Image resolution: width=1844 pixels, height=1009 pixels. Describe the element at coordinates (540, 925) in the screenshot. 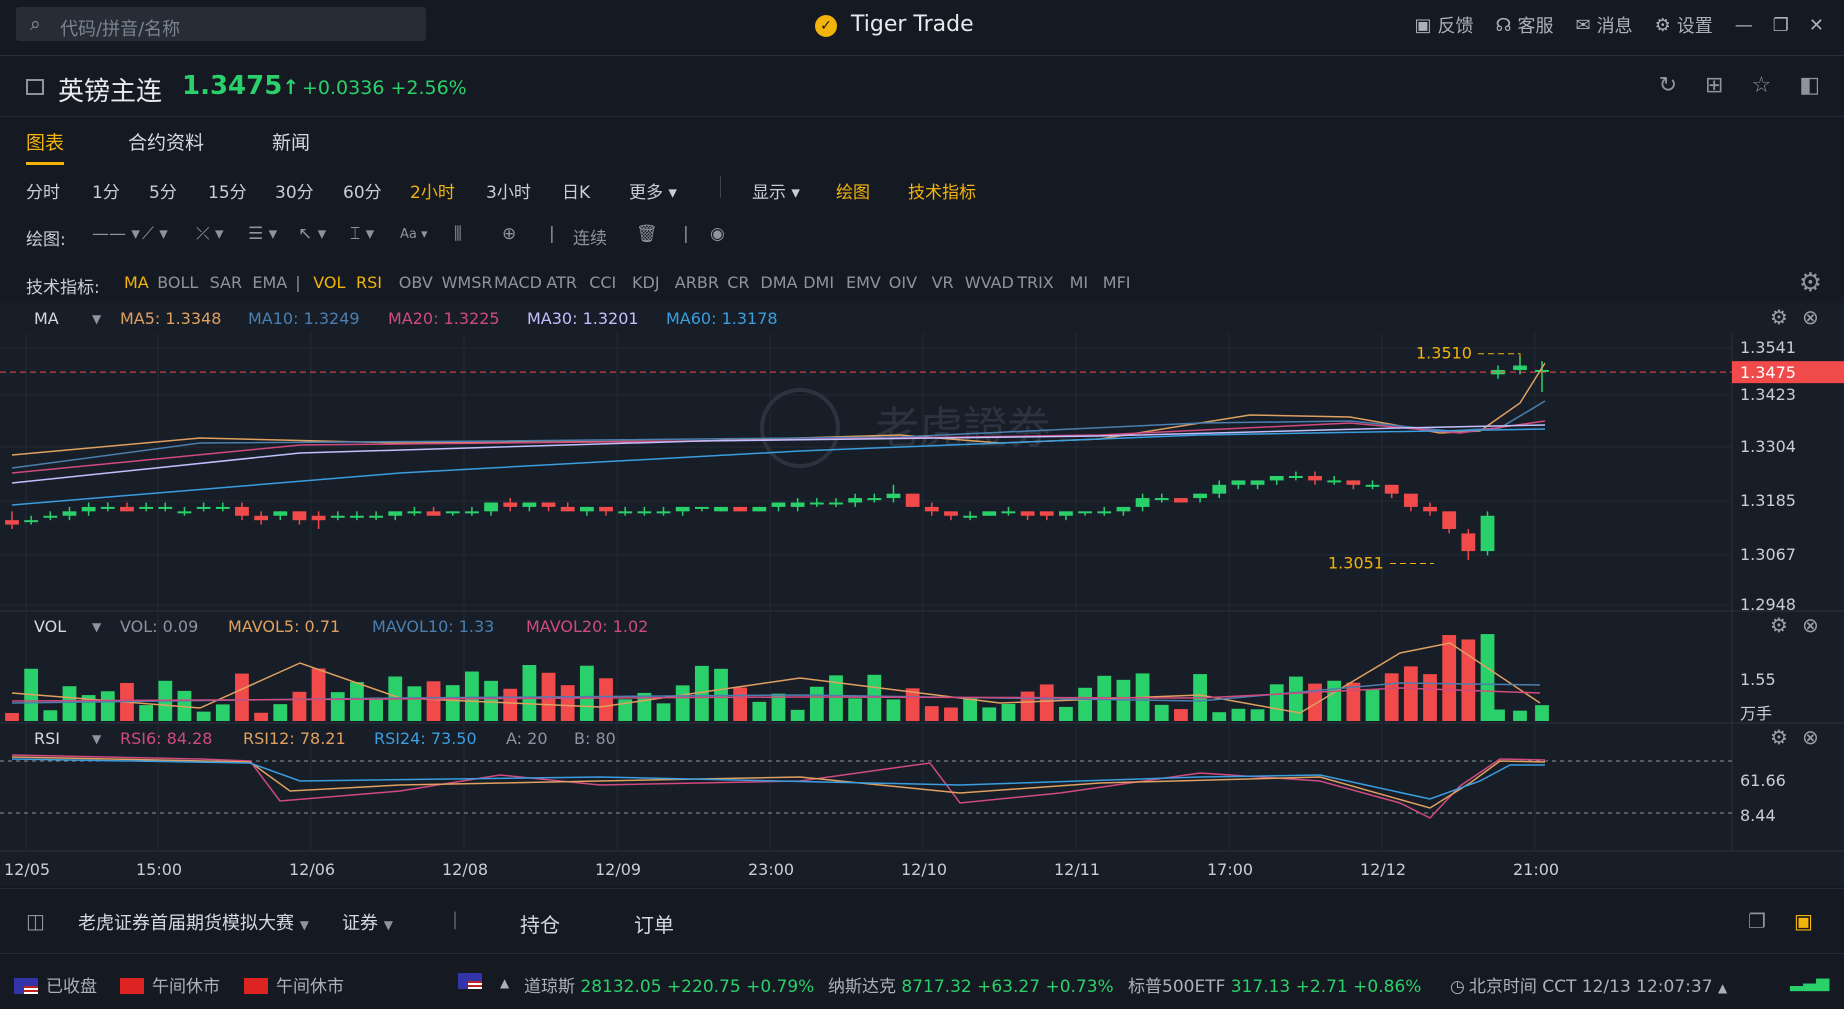

I see `tab-positions: 持仓` at that location.